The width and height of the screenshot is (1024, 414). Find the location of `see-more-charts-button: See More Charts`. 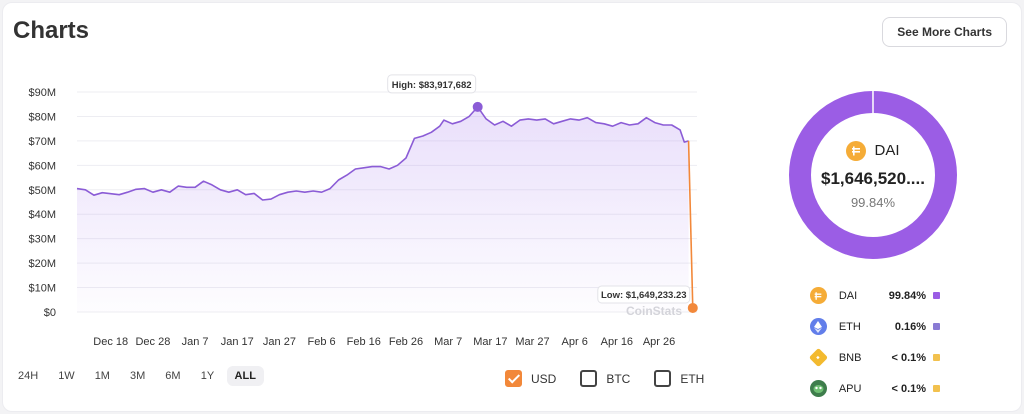

see-more-charts-button: See More Charts is located at coordinates (944, 32).